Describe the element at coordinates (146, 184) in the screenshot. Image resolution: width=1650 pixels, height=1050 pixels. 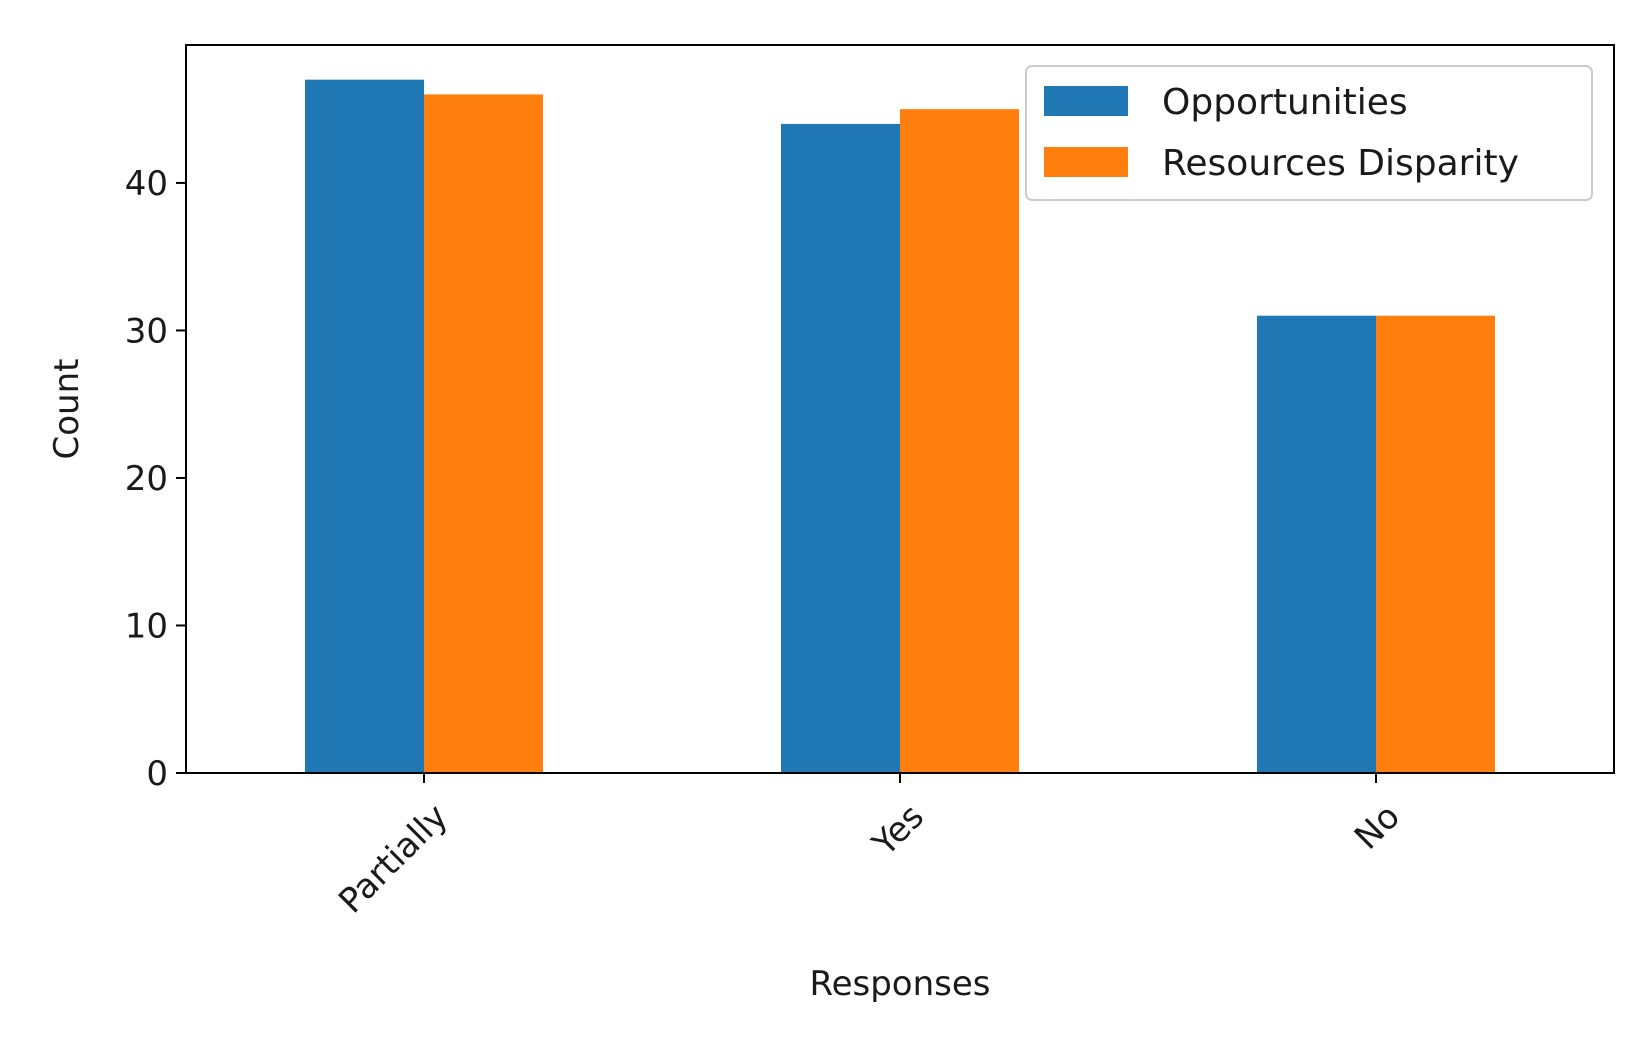
I see `y-tick-label: 40` at that location.